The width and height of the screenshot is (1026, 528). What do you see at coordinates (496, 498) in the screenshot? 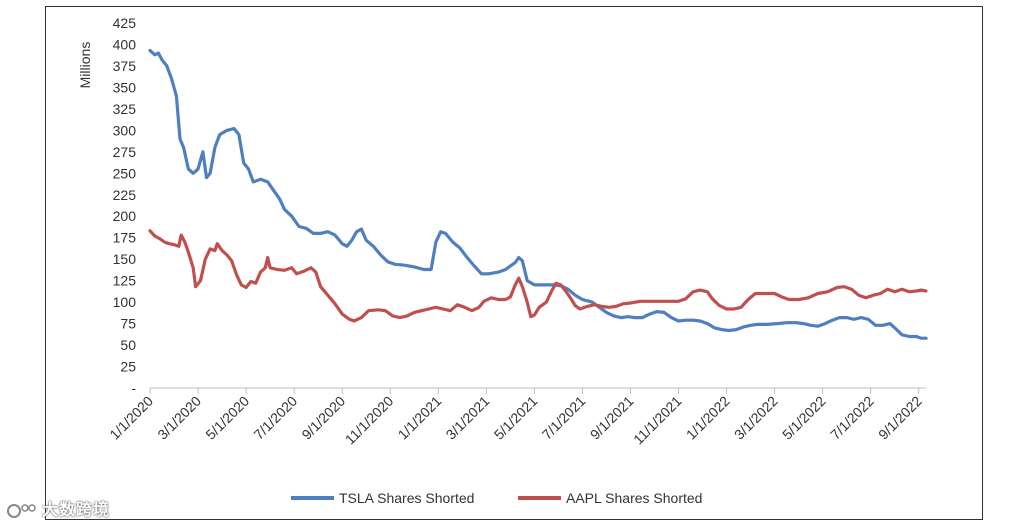
I see `legend: TSLA Shares Shorted AAPL Shares Shorted` at bounding box center [496, 498].